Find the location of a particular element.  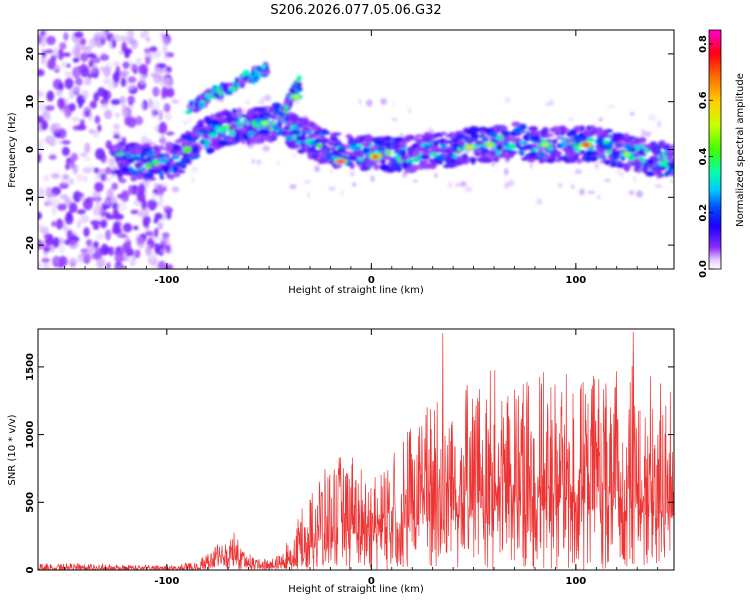

spectrogram-y-tick-label: -20 is located at coordinates (30, 245).